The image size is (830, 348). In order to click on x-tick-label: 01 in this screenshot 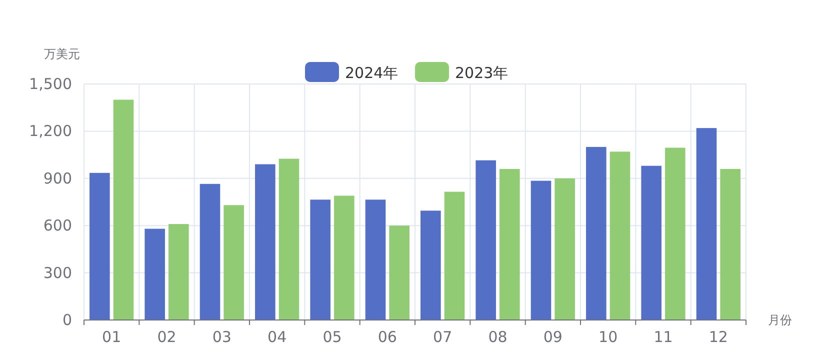, I will do `click(112, 337)`.